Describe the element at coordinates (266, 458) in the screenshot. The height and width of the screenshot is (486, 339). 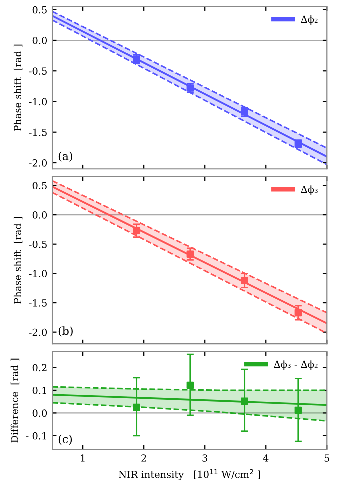
I see `x-tick-label: 4` at that location.